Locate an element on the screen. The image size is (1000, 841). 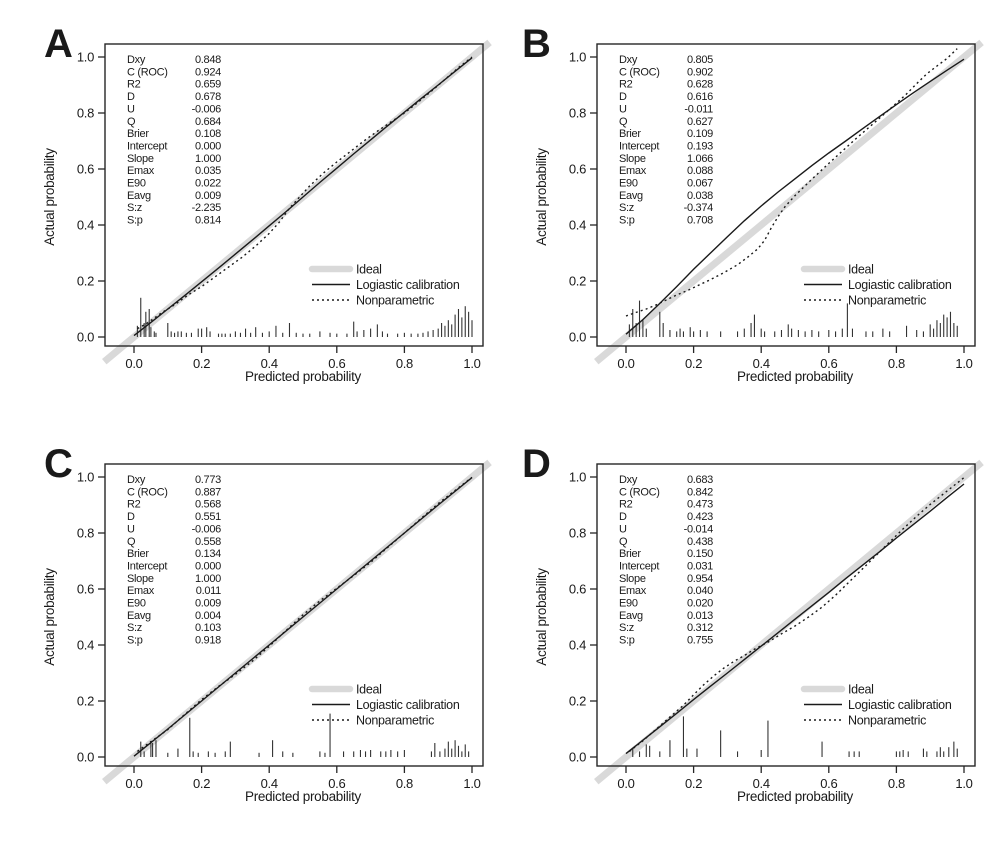
stat-value: 0.568 is located at coordinates (208, 505).